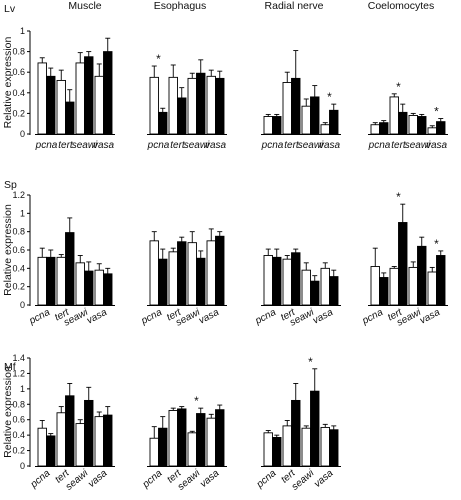  What do you see at coordinates (18, 113) in the screenshot?
I see `y-tick-label-Lv: 0.2` at bounding box center [18, 113].